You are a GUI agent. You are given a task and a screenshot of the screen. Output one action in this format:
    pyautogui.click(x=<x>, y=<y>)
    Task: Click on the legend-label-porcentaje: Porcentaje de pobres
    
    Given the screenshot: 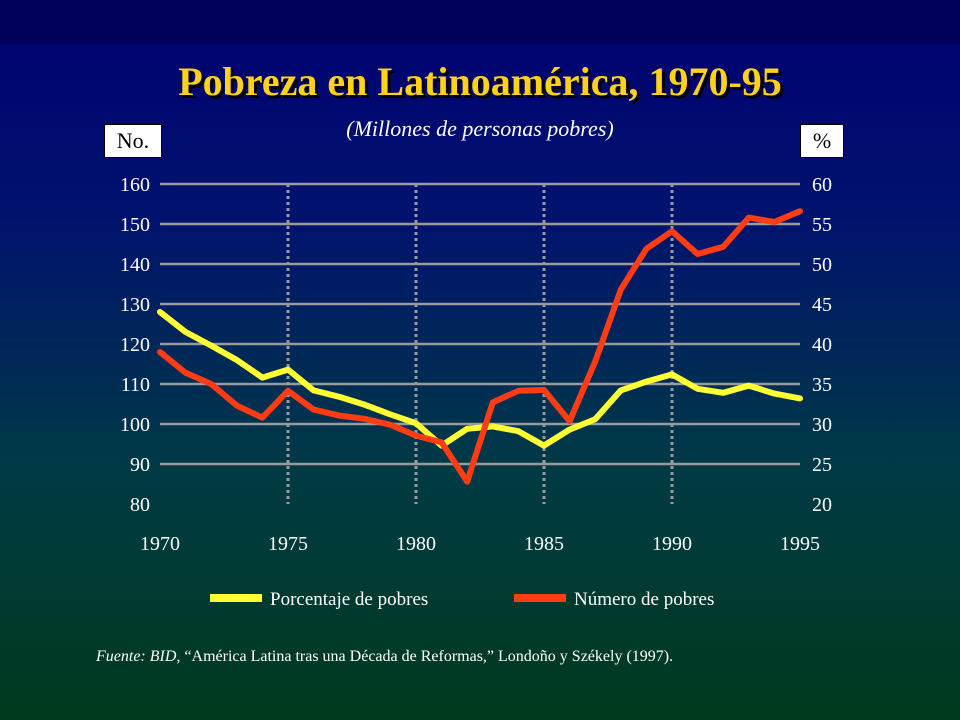 What is the action you would take?
    pyautogui.click(x=349, y=599)
    